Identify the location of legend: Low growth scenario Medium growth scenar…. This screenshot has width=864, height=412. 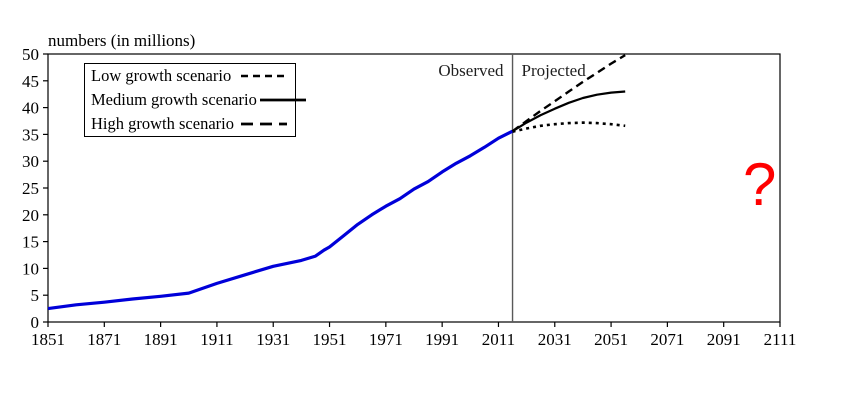
(195, 100).